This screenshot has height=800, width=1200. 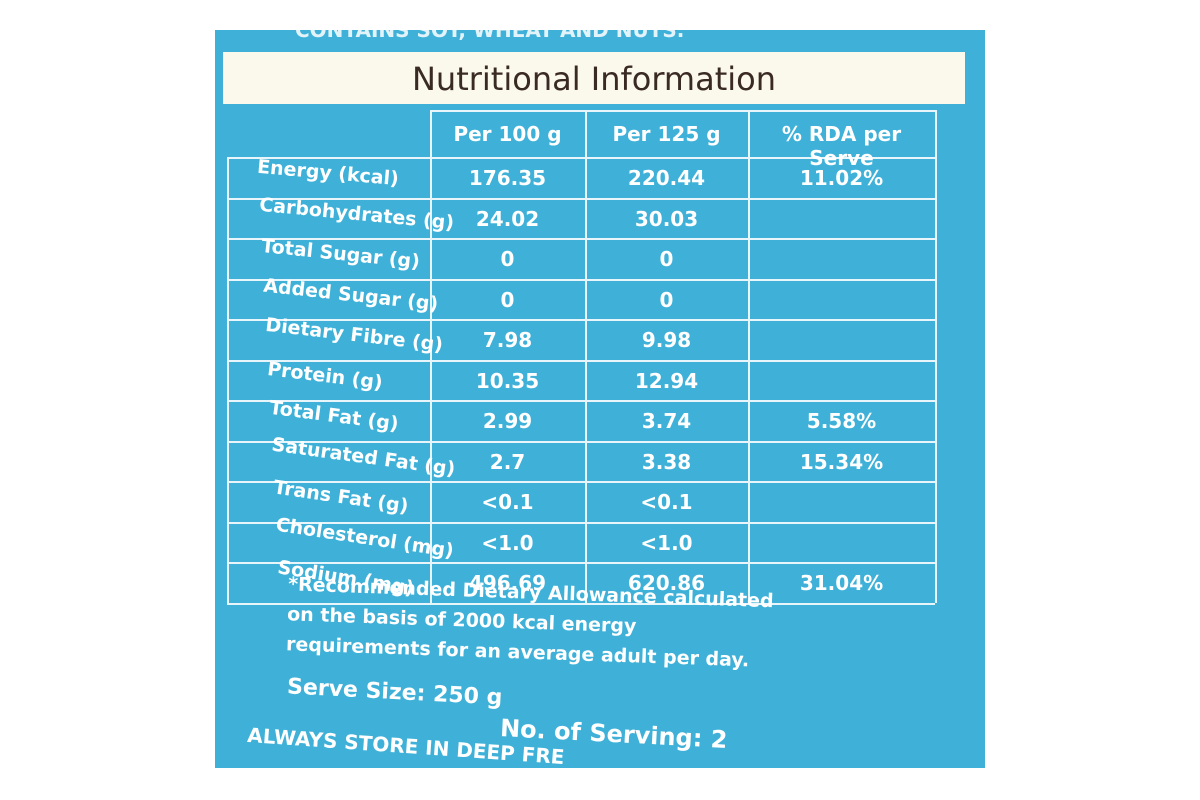 I want to click on cell-value: 2.7, so click(x=507, y=461).